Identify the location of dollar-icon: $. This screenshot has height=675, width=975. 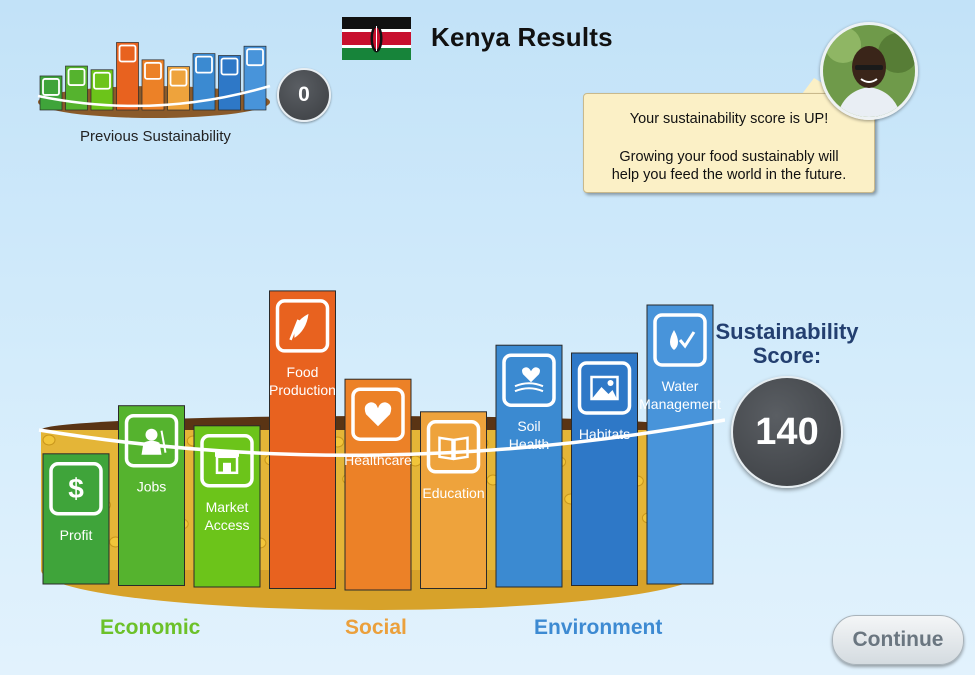
(76, 489).